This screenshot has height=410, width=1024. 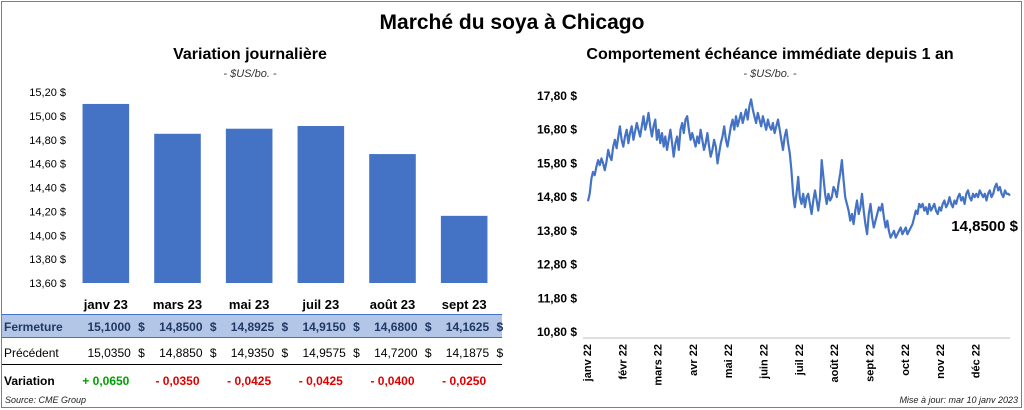 What do you see at coordinates (47, 284) in the screenshot?
I see `bar-ytick-label: 13,60 $` at bounding box center [47, 284].